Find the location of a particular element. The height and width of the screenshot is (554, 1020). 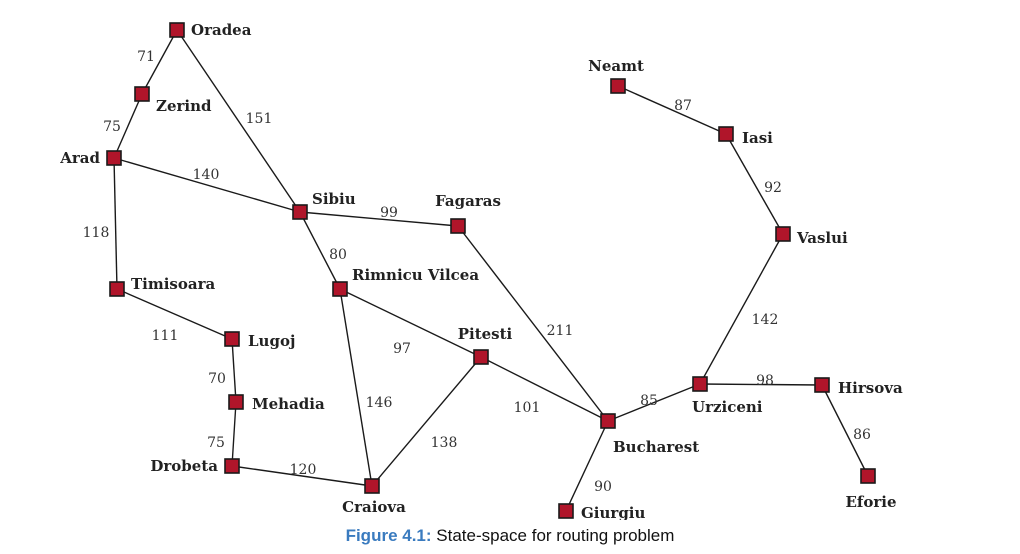

city-label-mehadia: Mehadia is located at coordinates (288, 404).